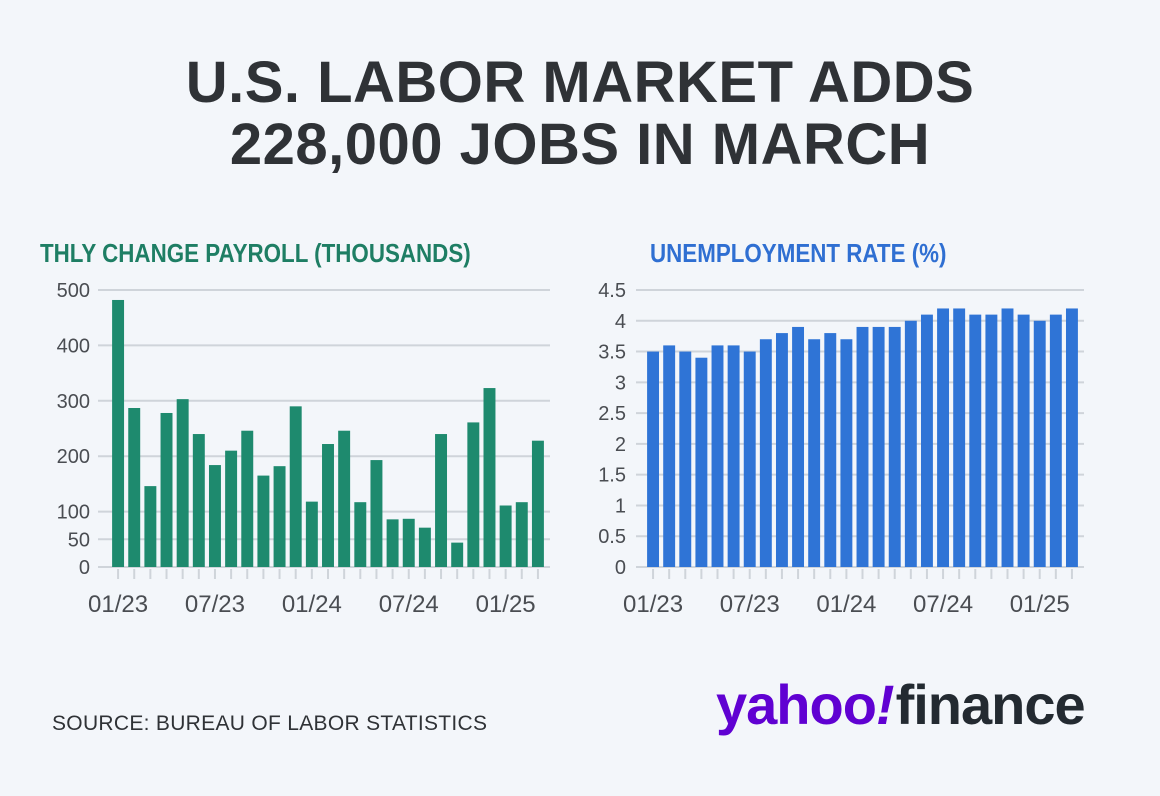  I want to click on unemployment-x-tick-label: 01/24, so click(846, 604).